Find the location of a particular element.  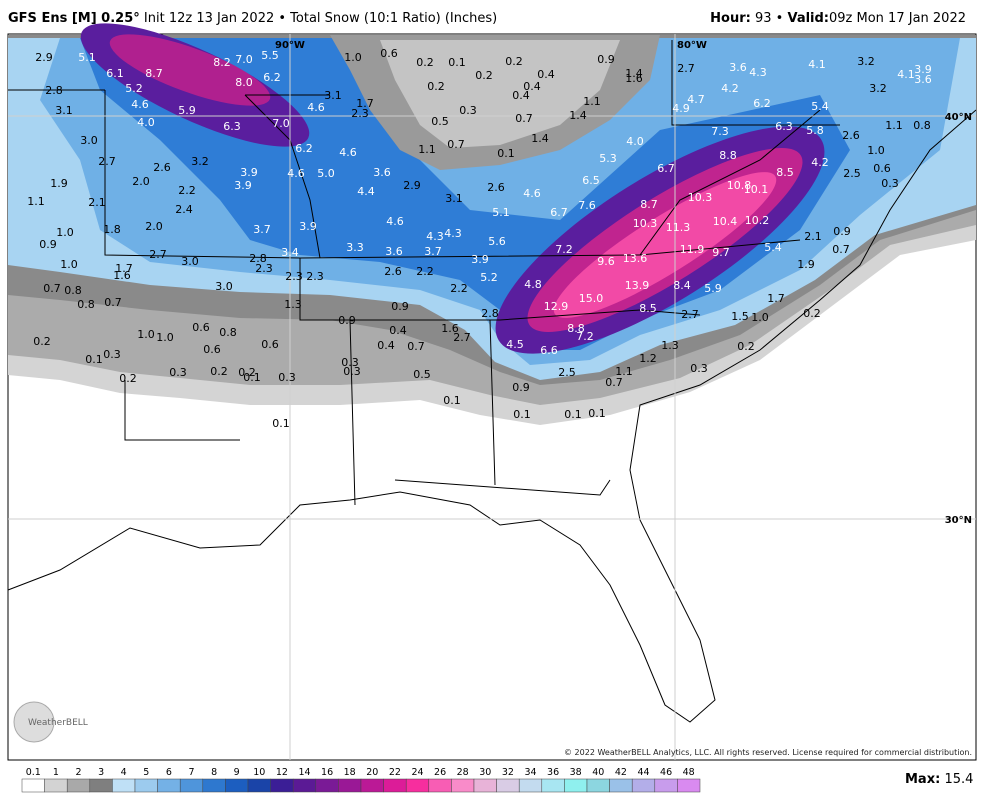

colorbar-tick-label: 0.1 is located at coordinates (33, 772).